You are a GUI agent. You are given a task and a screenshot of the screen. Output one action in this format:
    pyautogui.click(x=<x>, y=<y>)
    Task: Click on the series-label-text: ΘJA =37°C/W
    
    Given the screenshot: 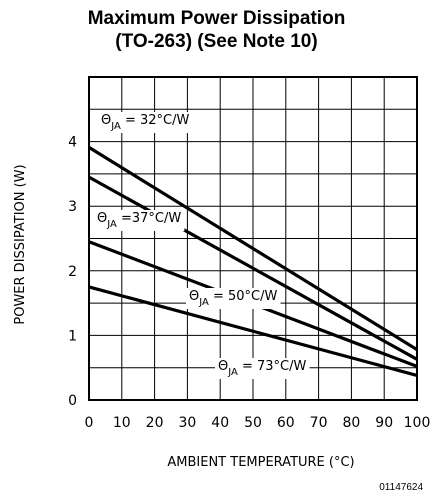 What is the action you would take?
    pyautogui.click(x=139, y=220)
    